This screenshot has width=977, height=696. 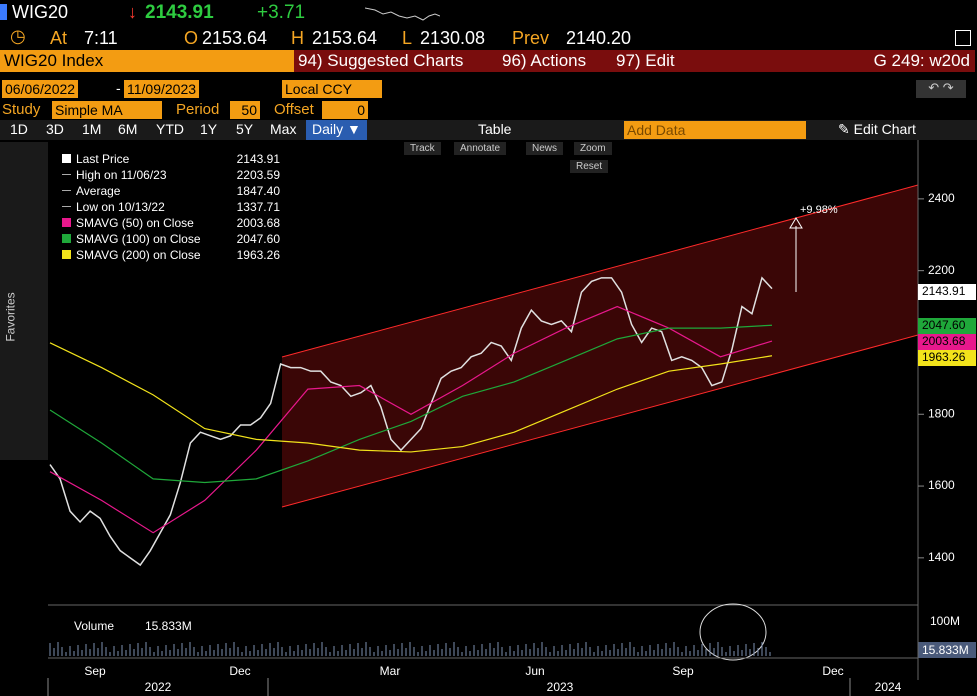 What do you see at coordinates (944, 325) in the screenshot?
I see `value-box-label: 2047.60` at bounding box center [944, 325].